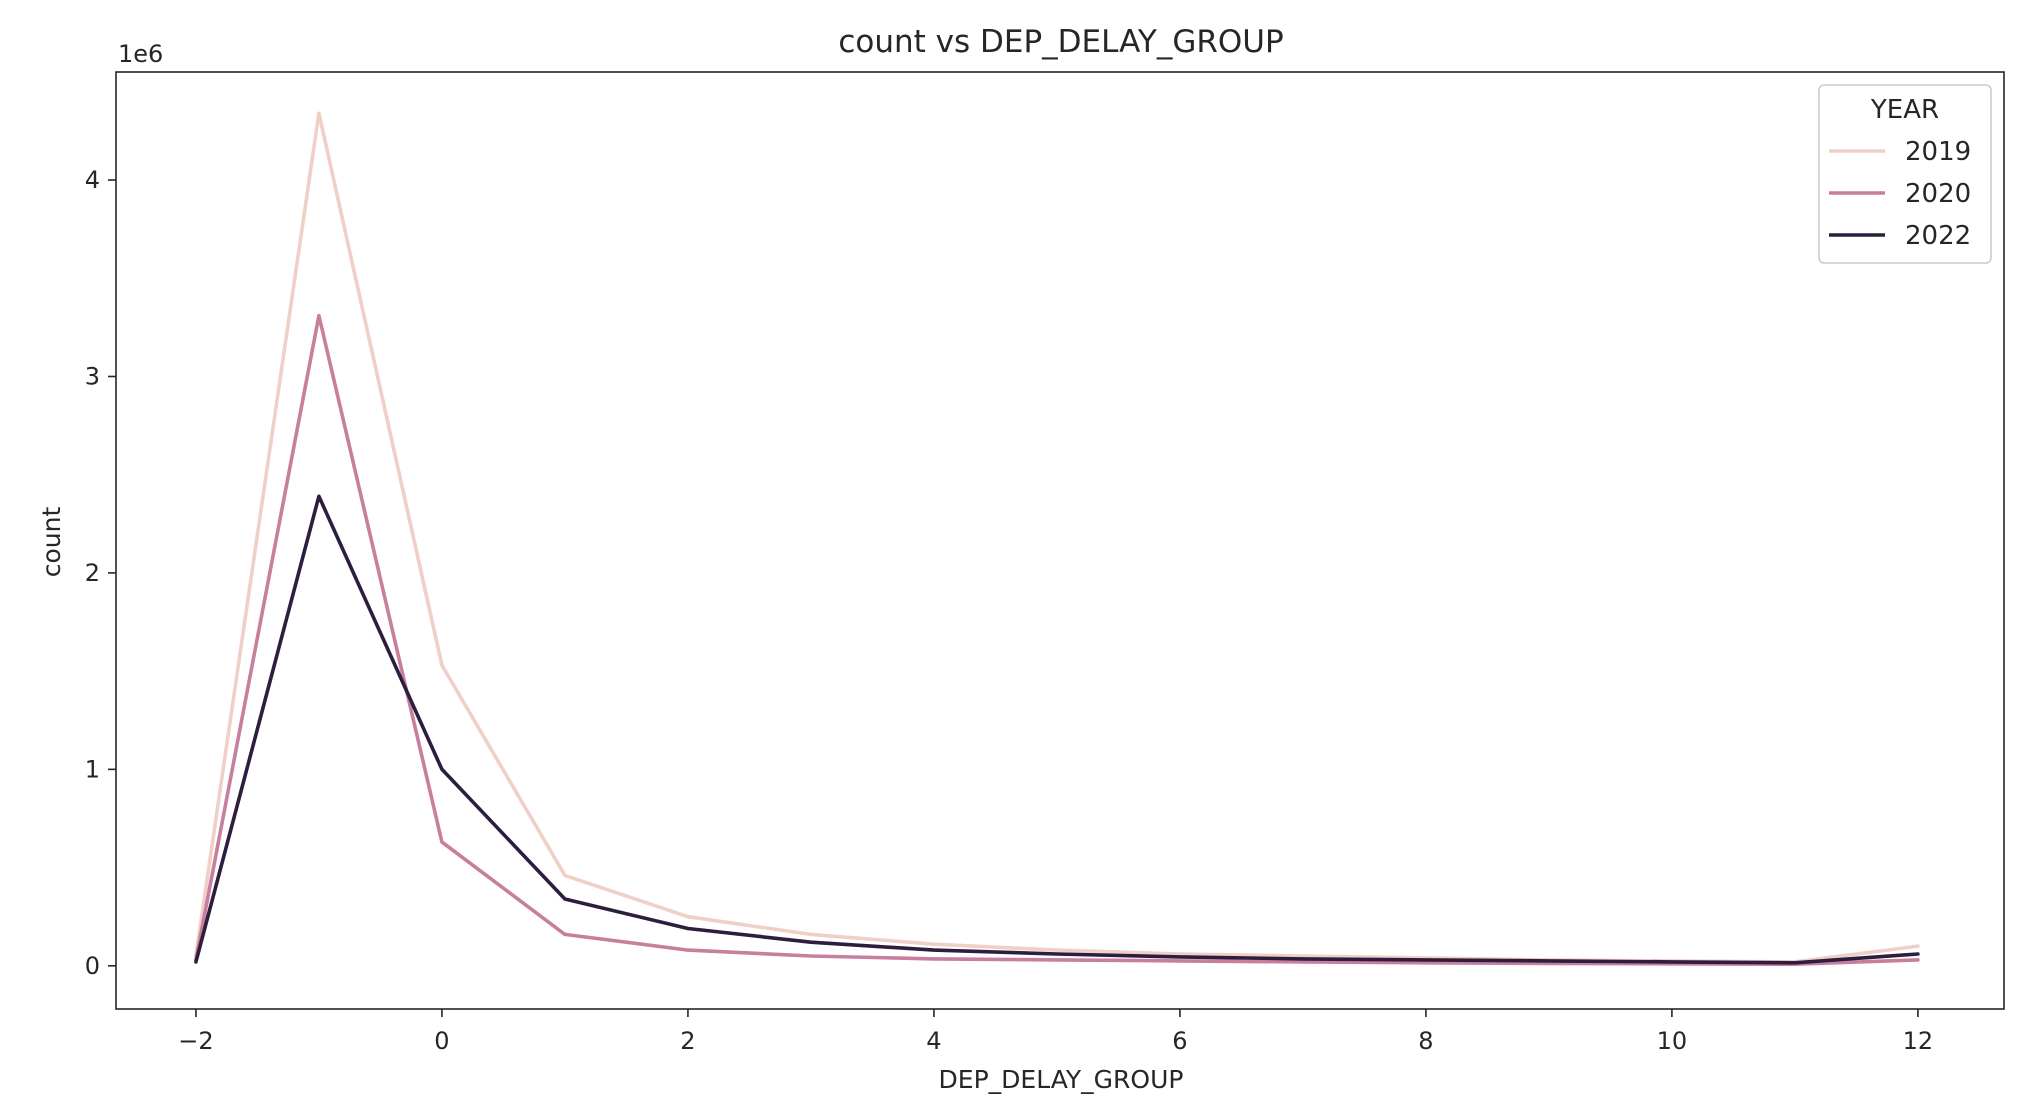 The width and height of the screenshot is (2034, 1098). I want to click on y-axis-label: count, so click(51, 542).